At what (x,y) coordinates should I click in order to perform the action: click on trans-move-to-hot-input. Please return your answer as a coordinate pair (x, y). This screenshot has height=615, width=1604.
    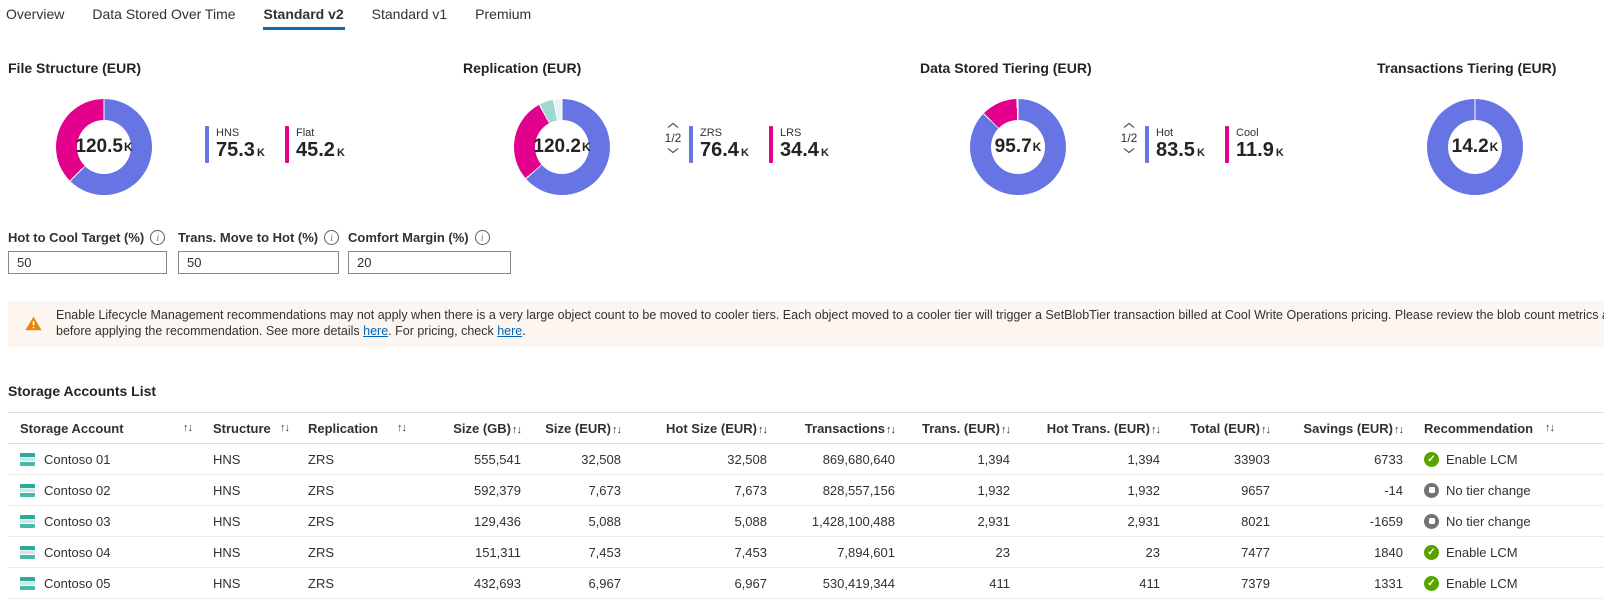
    Looking at the image, I should click on (258, 262).